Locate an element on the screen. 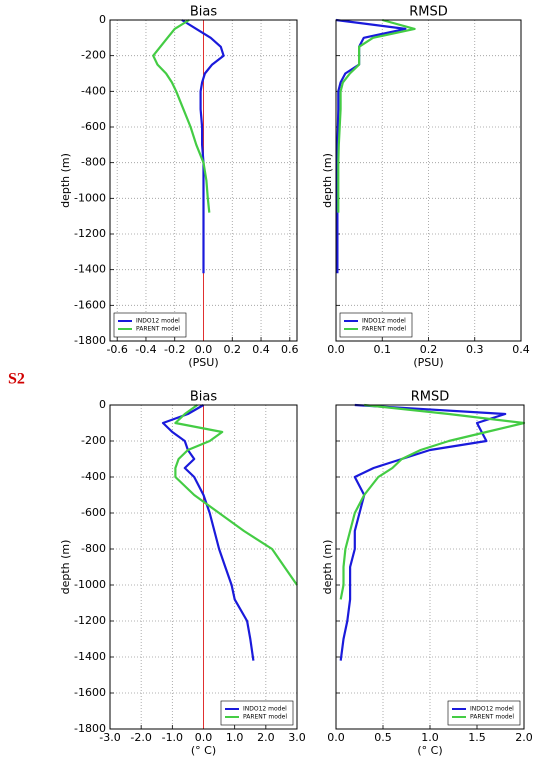  x-tick-label: 0.3 is located at coordinates (475, 349).